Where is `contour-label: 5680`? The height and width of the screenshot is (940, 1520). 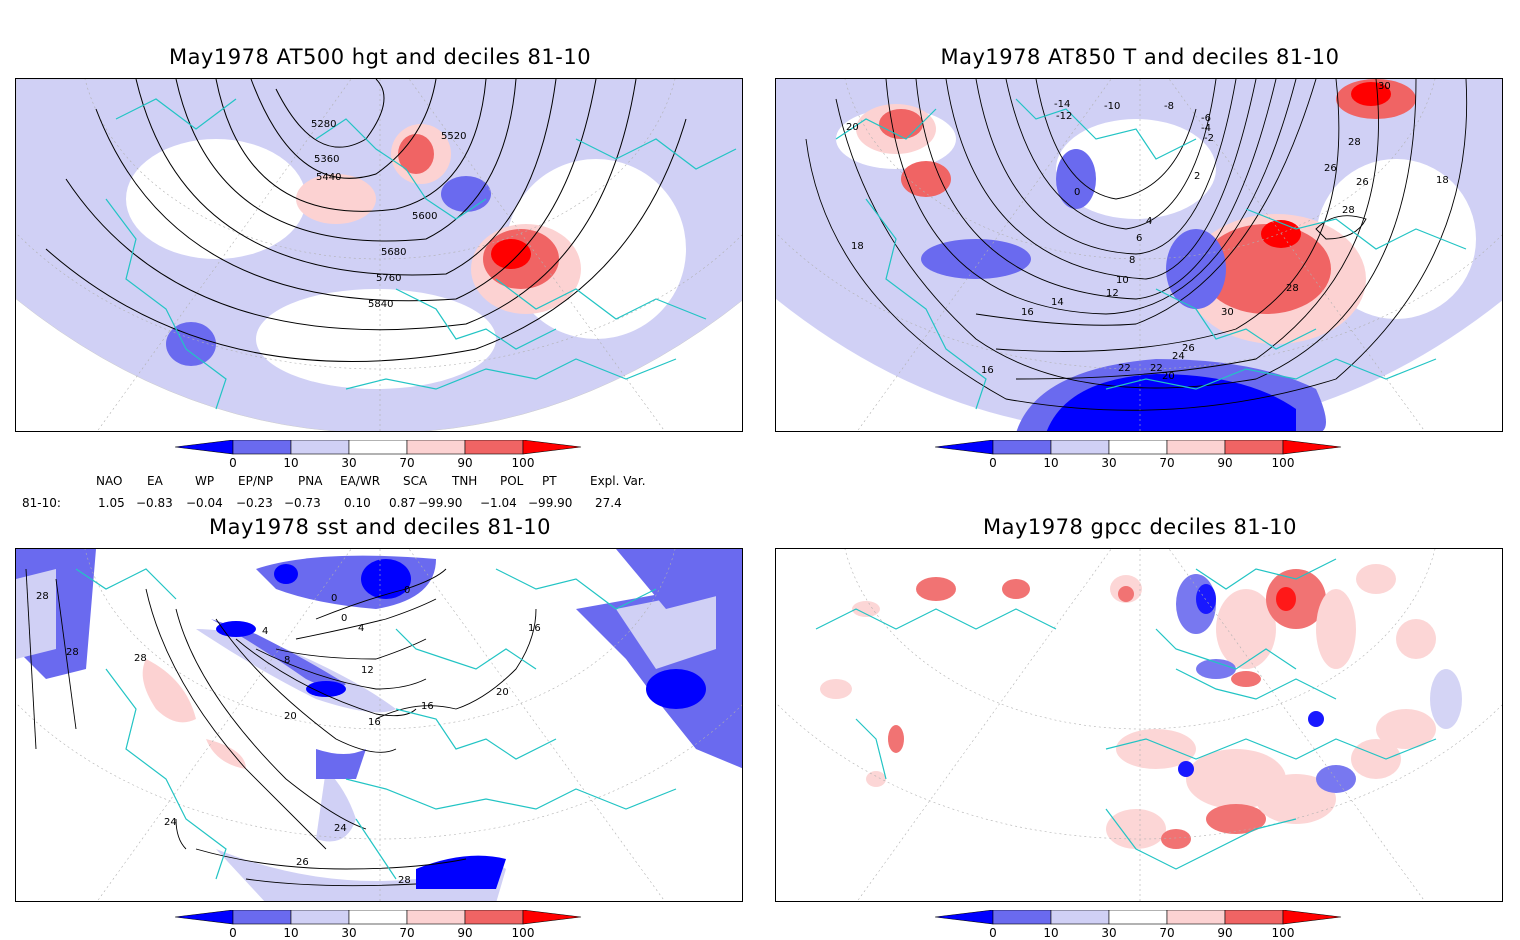 contour-label: 5680 is located at coordinates (393, 252).